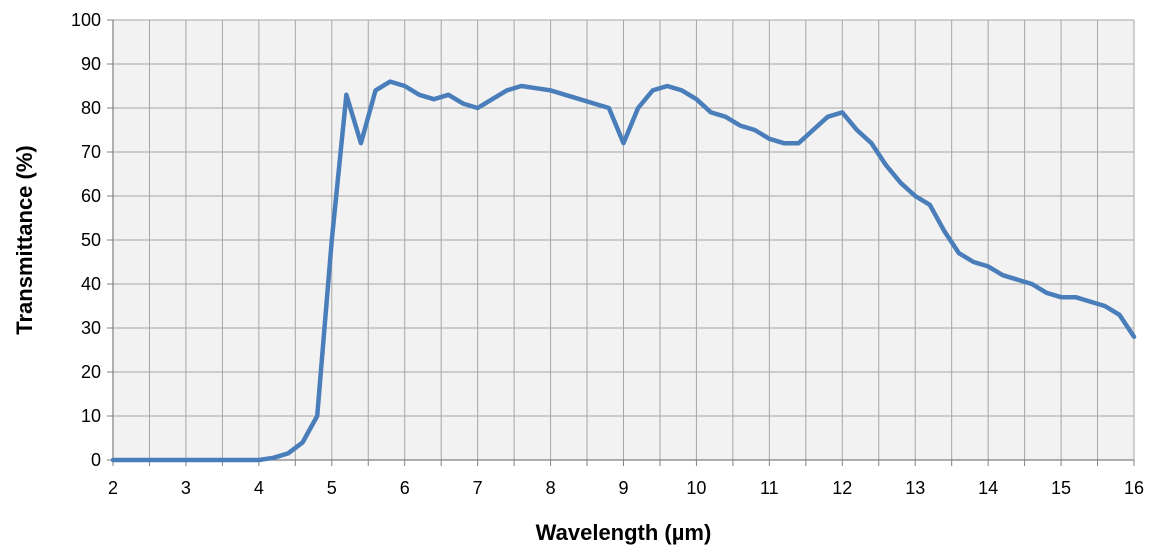  What do you see at coordinates (86, 20) in the screenshot?
I see `y-tick-label: 100` at bounding box center [86, 20].